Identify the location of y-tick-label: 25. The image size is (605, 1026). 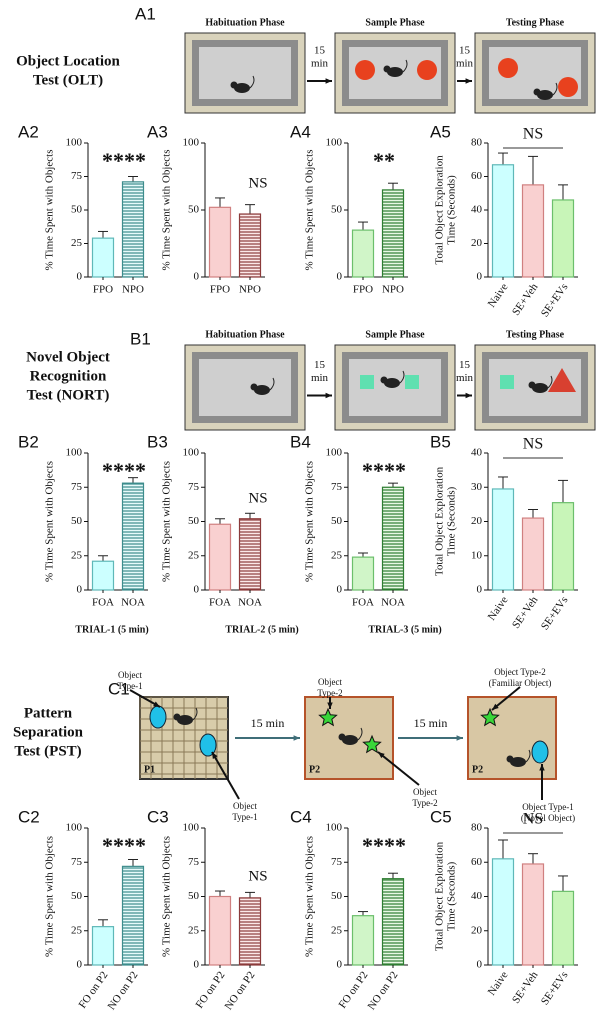
(194, 930).